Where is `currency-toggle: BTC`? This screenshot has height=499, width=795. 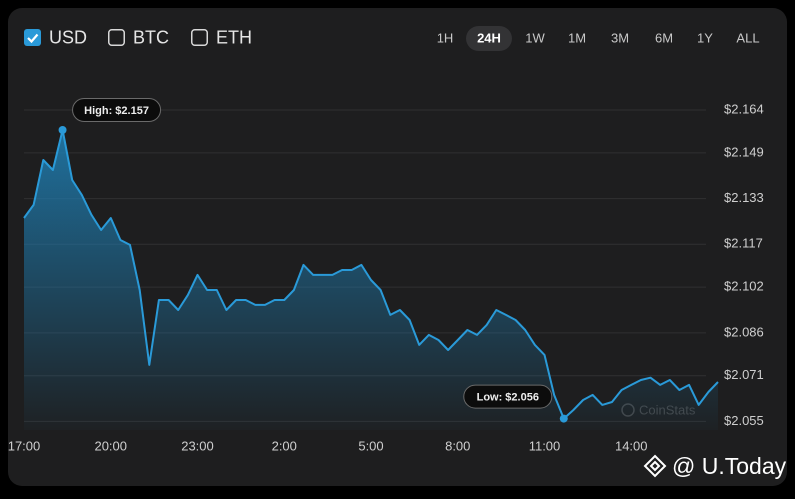
currency-toggle: BTC is located at coordinates (138, 37).